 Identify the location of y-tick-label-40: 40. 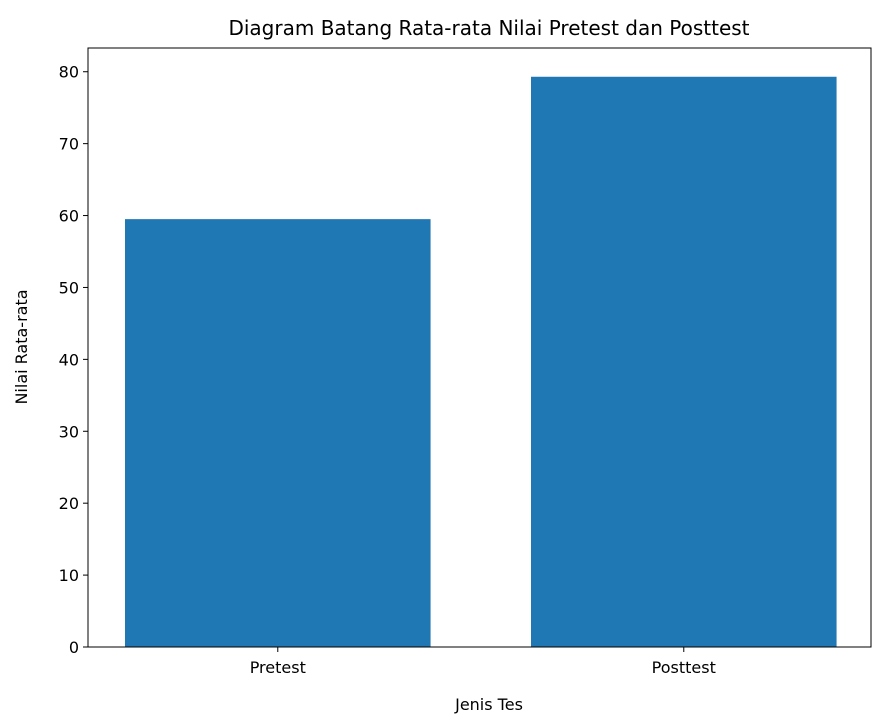
(69, 359).